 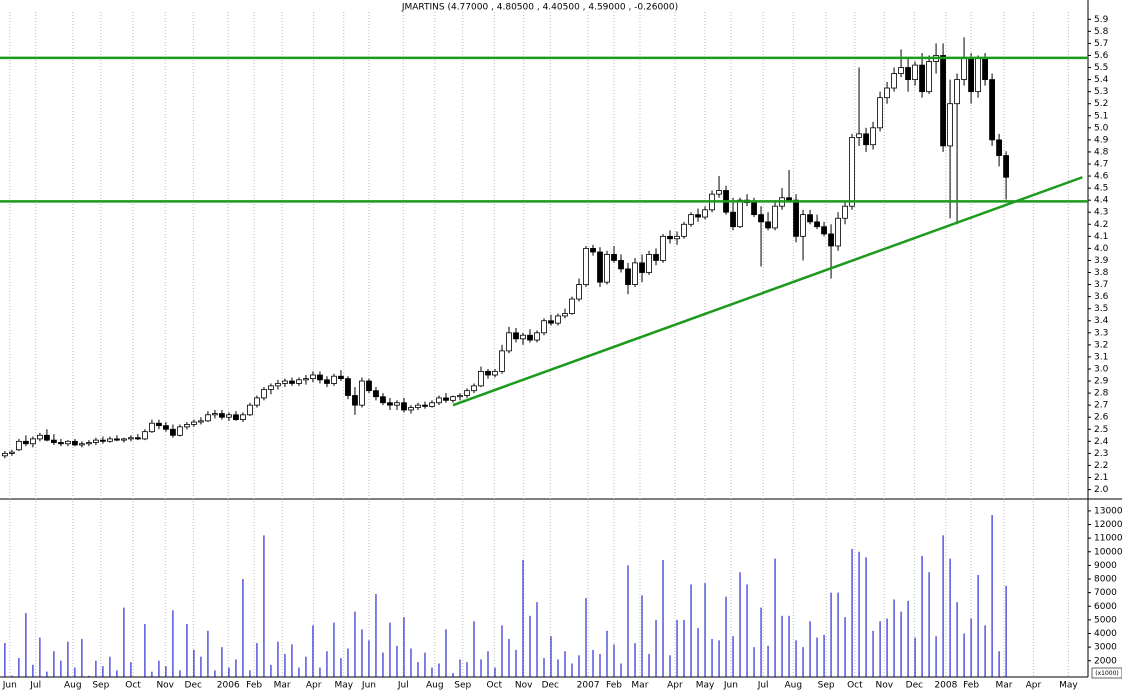 I want to click on y-tick-label: 5.2, so click(x=1101, y=104).